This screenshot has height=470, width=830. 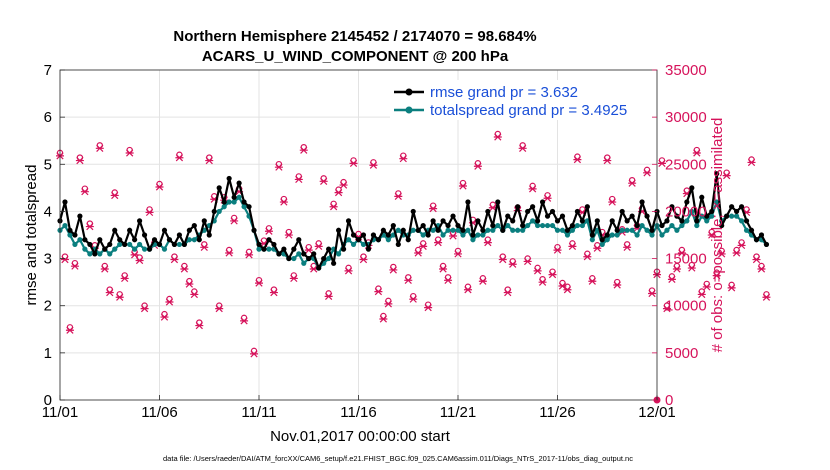 I want to click on y-axis-left: 0 1 2 3 4 5 6 7, so click(x=54, y=235).